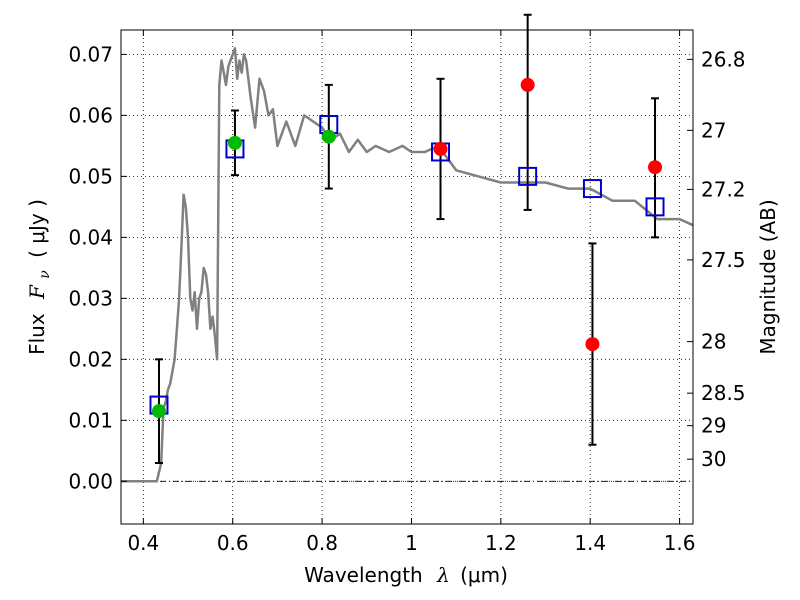 Image resolution: width=800 pixels, height=600 pixels. I want to click on magnitude-tick-labels: 26.8 27 27.2 27.5 28 28.5 29 30, so click(723, 259).